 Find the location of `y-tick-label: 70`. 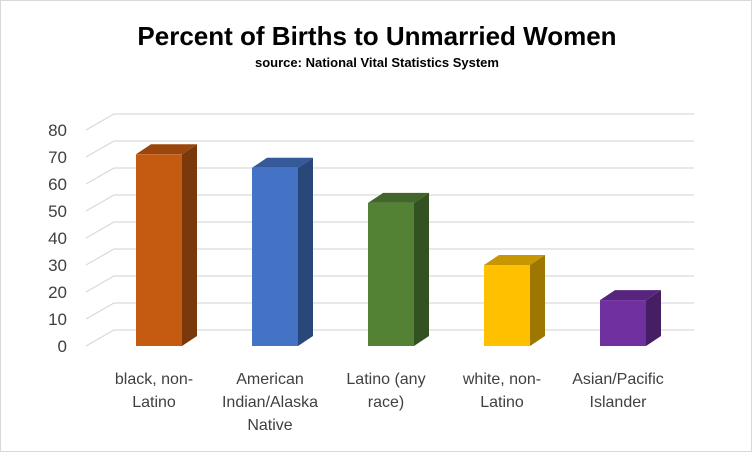

y-tick-label: 70 is located at coordinates (57, 157).